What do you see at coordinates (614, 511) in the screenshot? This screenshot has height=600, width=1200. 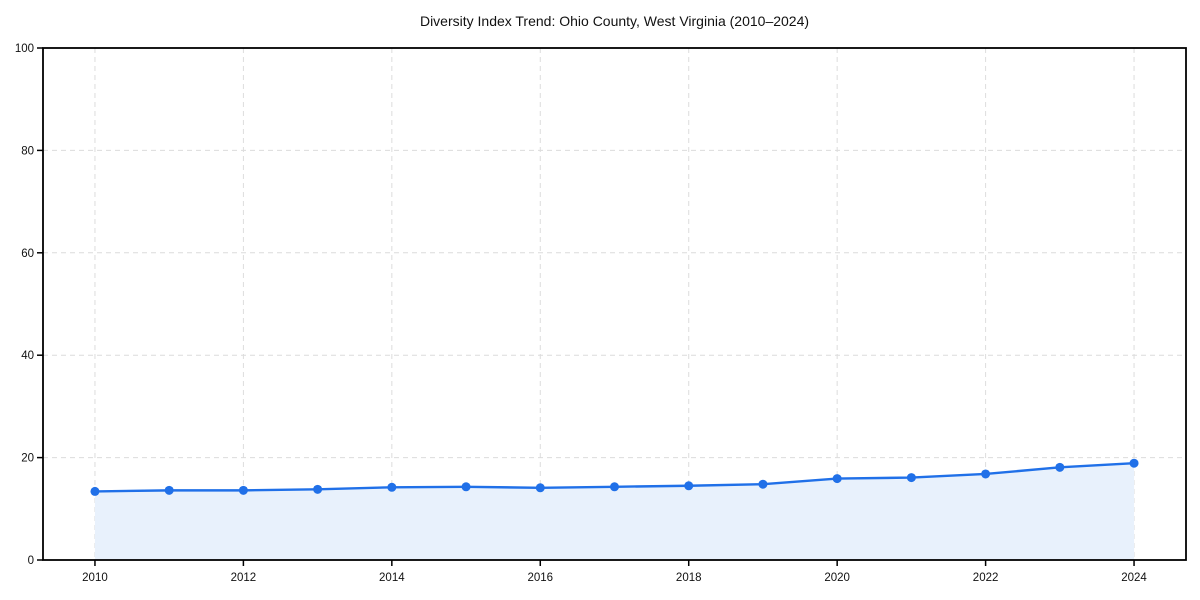 I see `area-fill` at bounding box center [614, 511].